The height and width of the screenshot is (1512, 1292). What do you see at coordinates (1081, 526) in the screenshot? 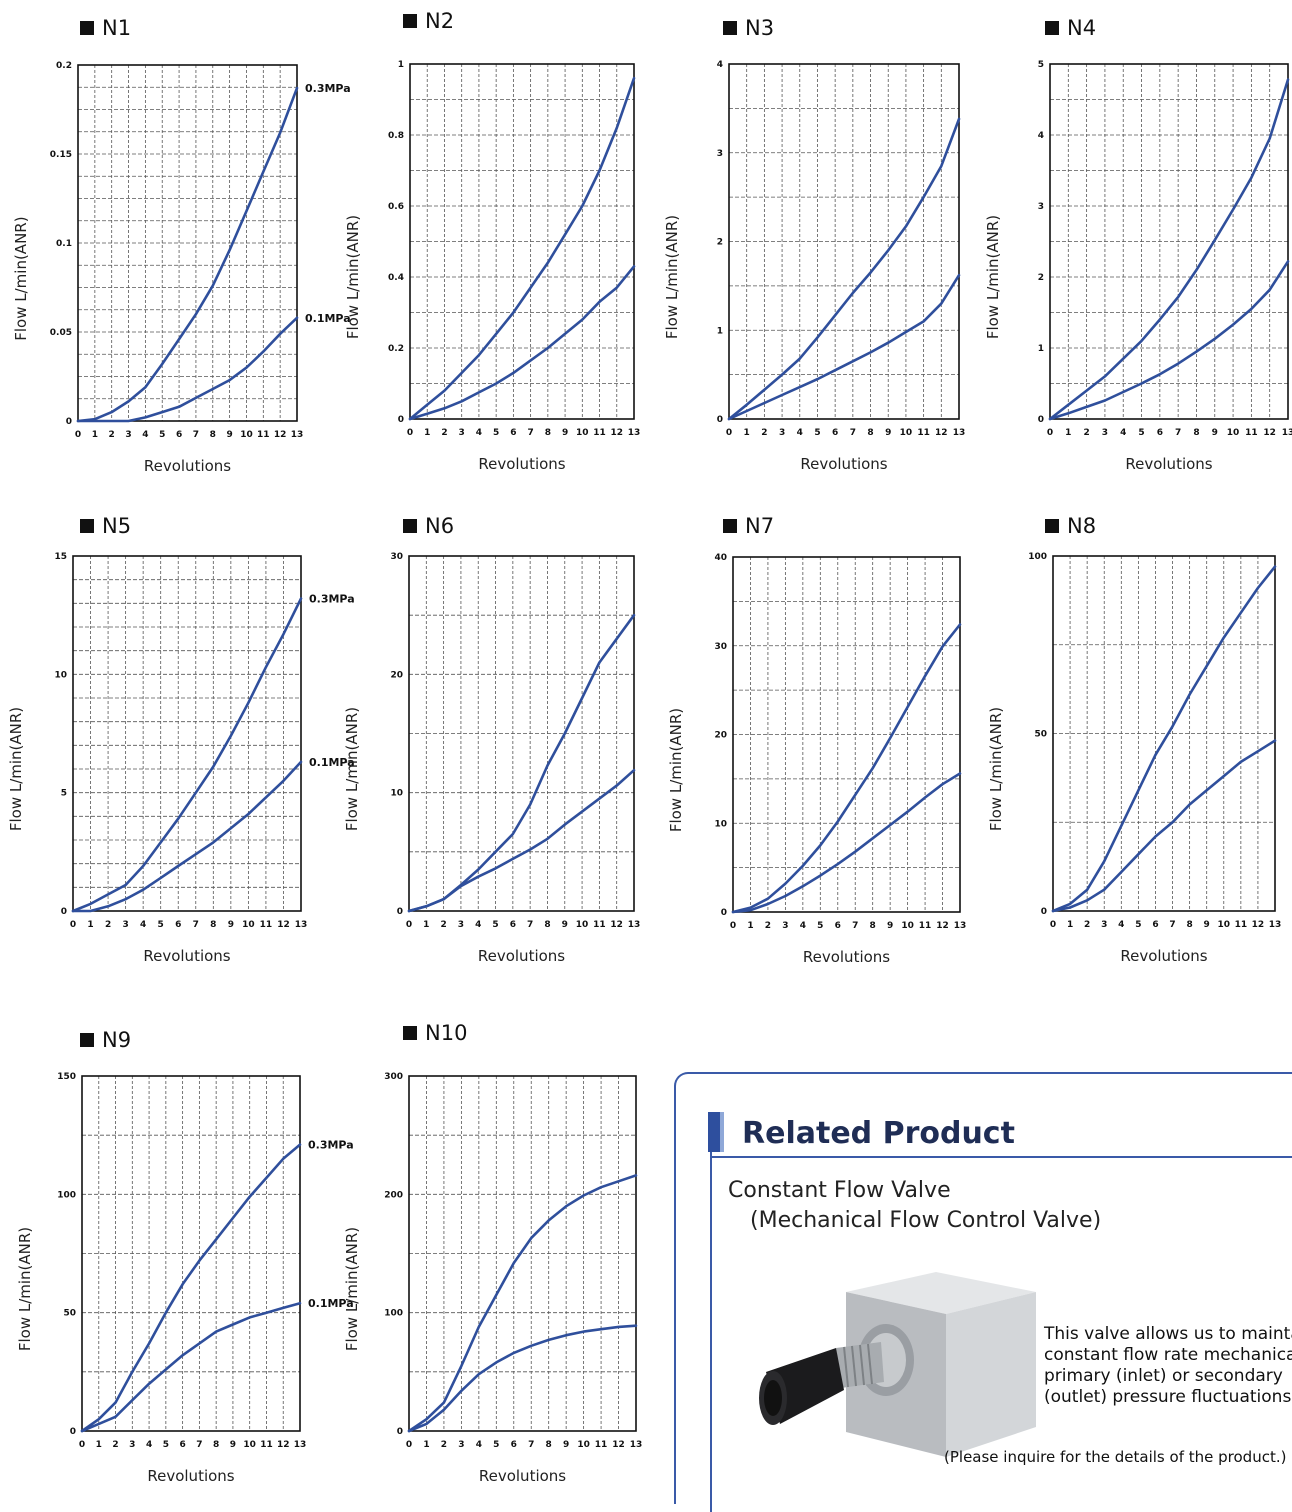
I see `chart-title: N8` at bounding box center [1081, 526].